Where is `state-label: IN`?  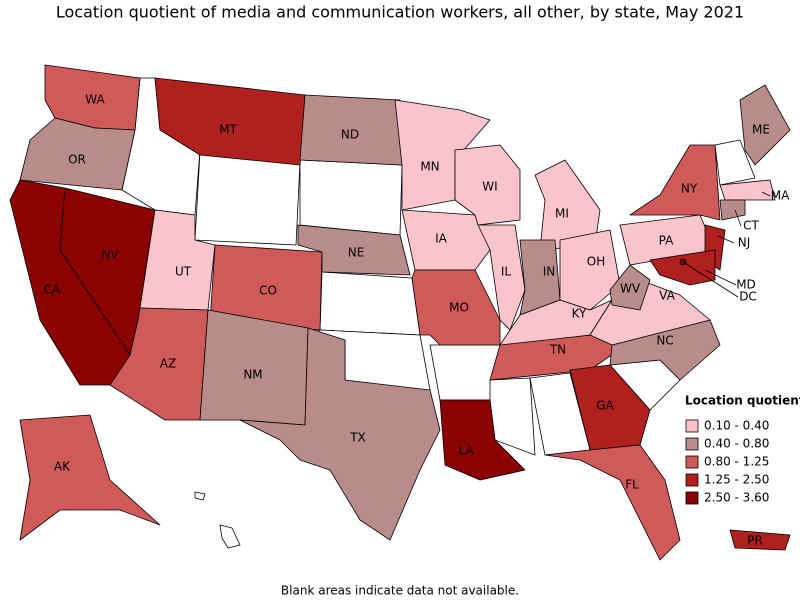 state-label: IN is located at coordinates (549, 272).